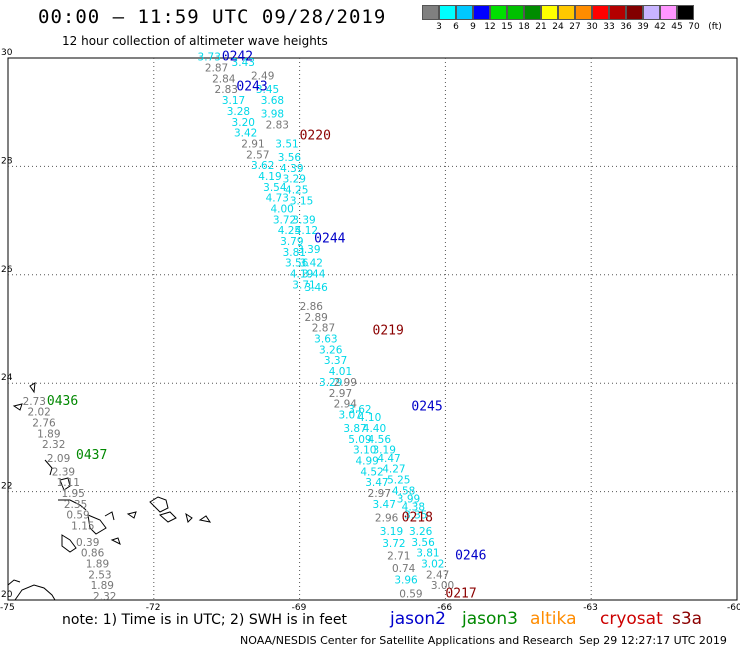 The width and height of the screenshot is (740, 650). What do you see at coordinates (427, 554) in the screenshot?
I see `swh-value: 3.81` at bounding box center [427, 554].